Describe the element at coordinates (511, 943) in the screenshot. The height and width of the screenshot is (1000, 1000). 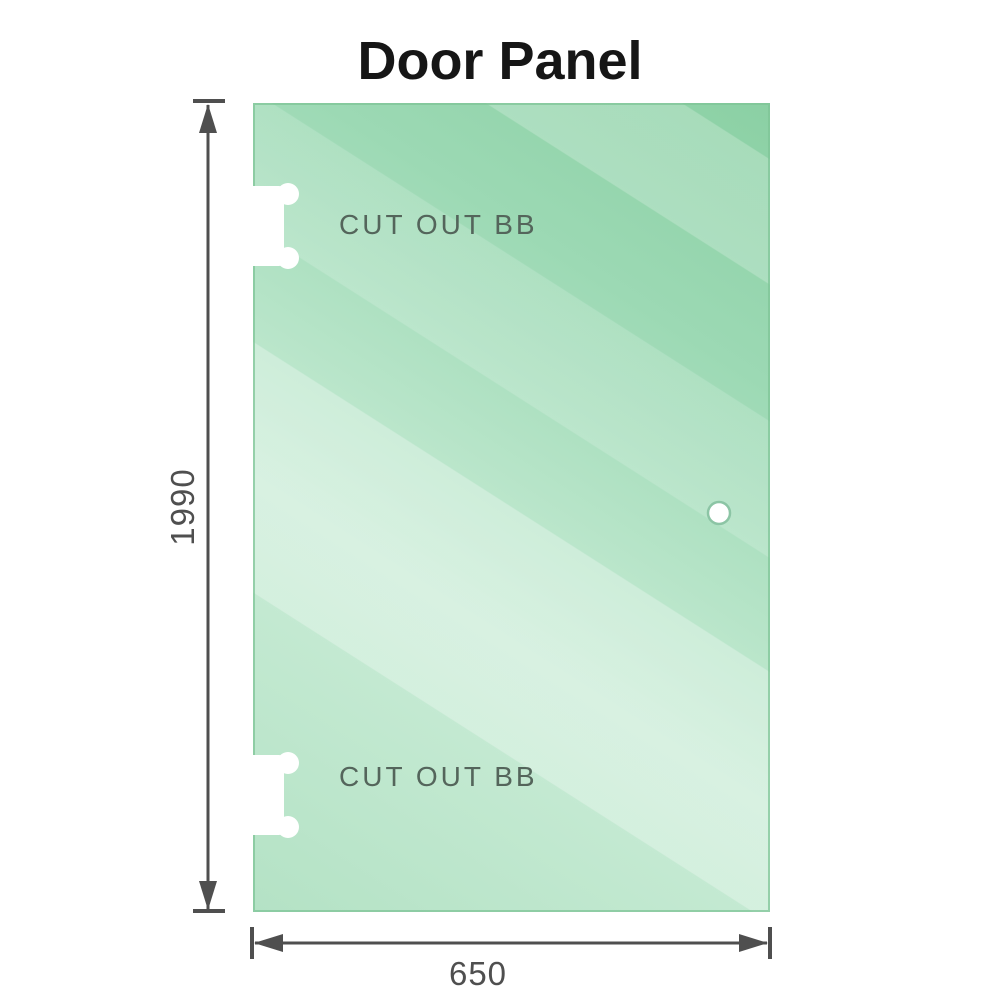
I see `width-dimension` at that location.